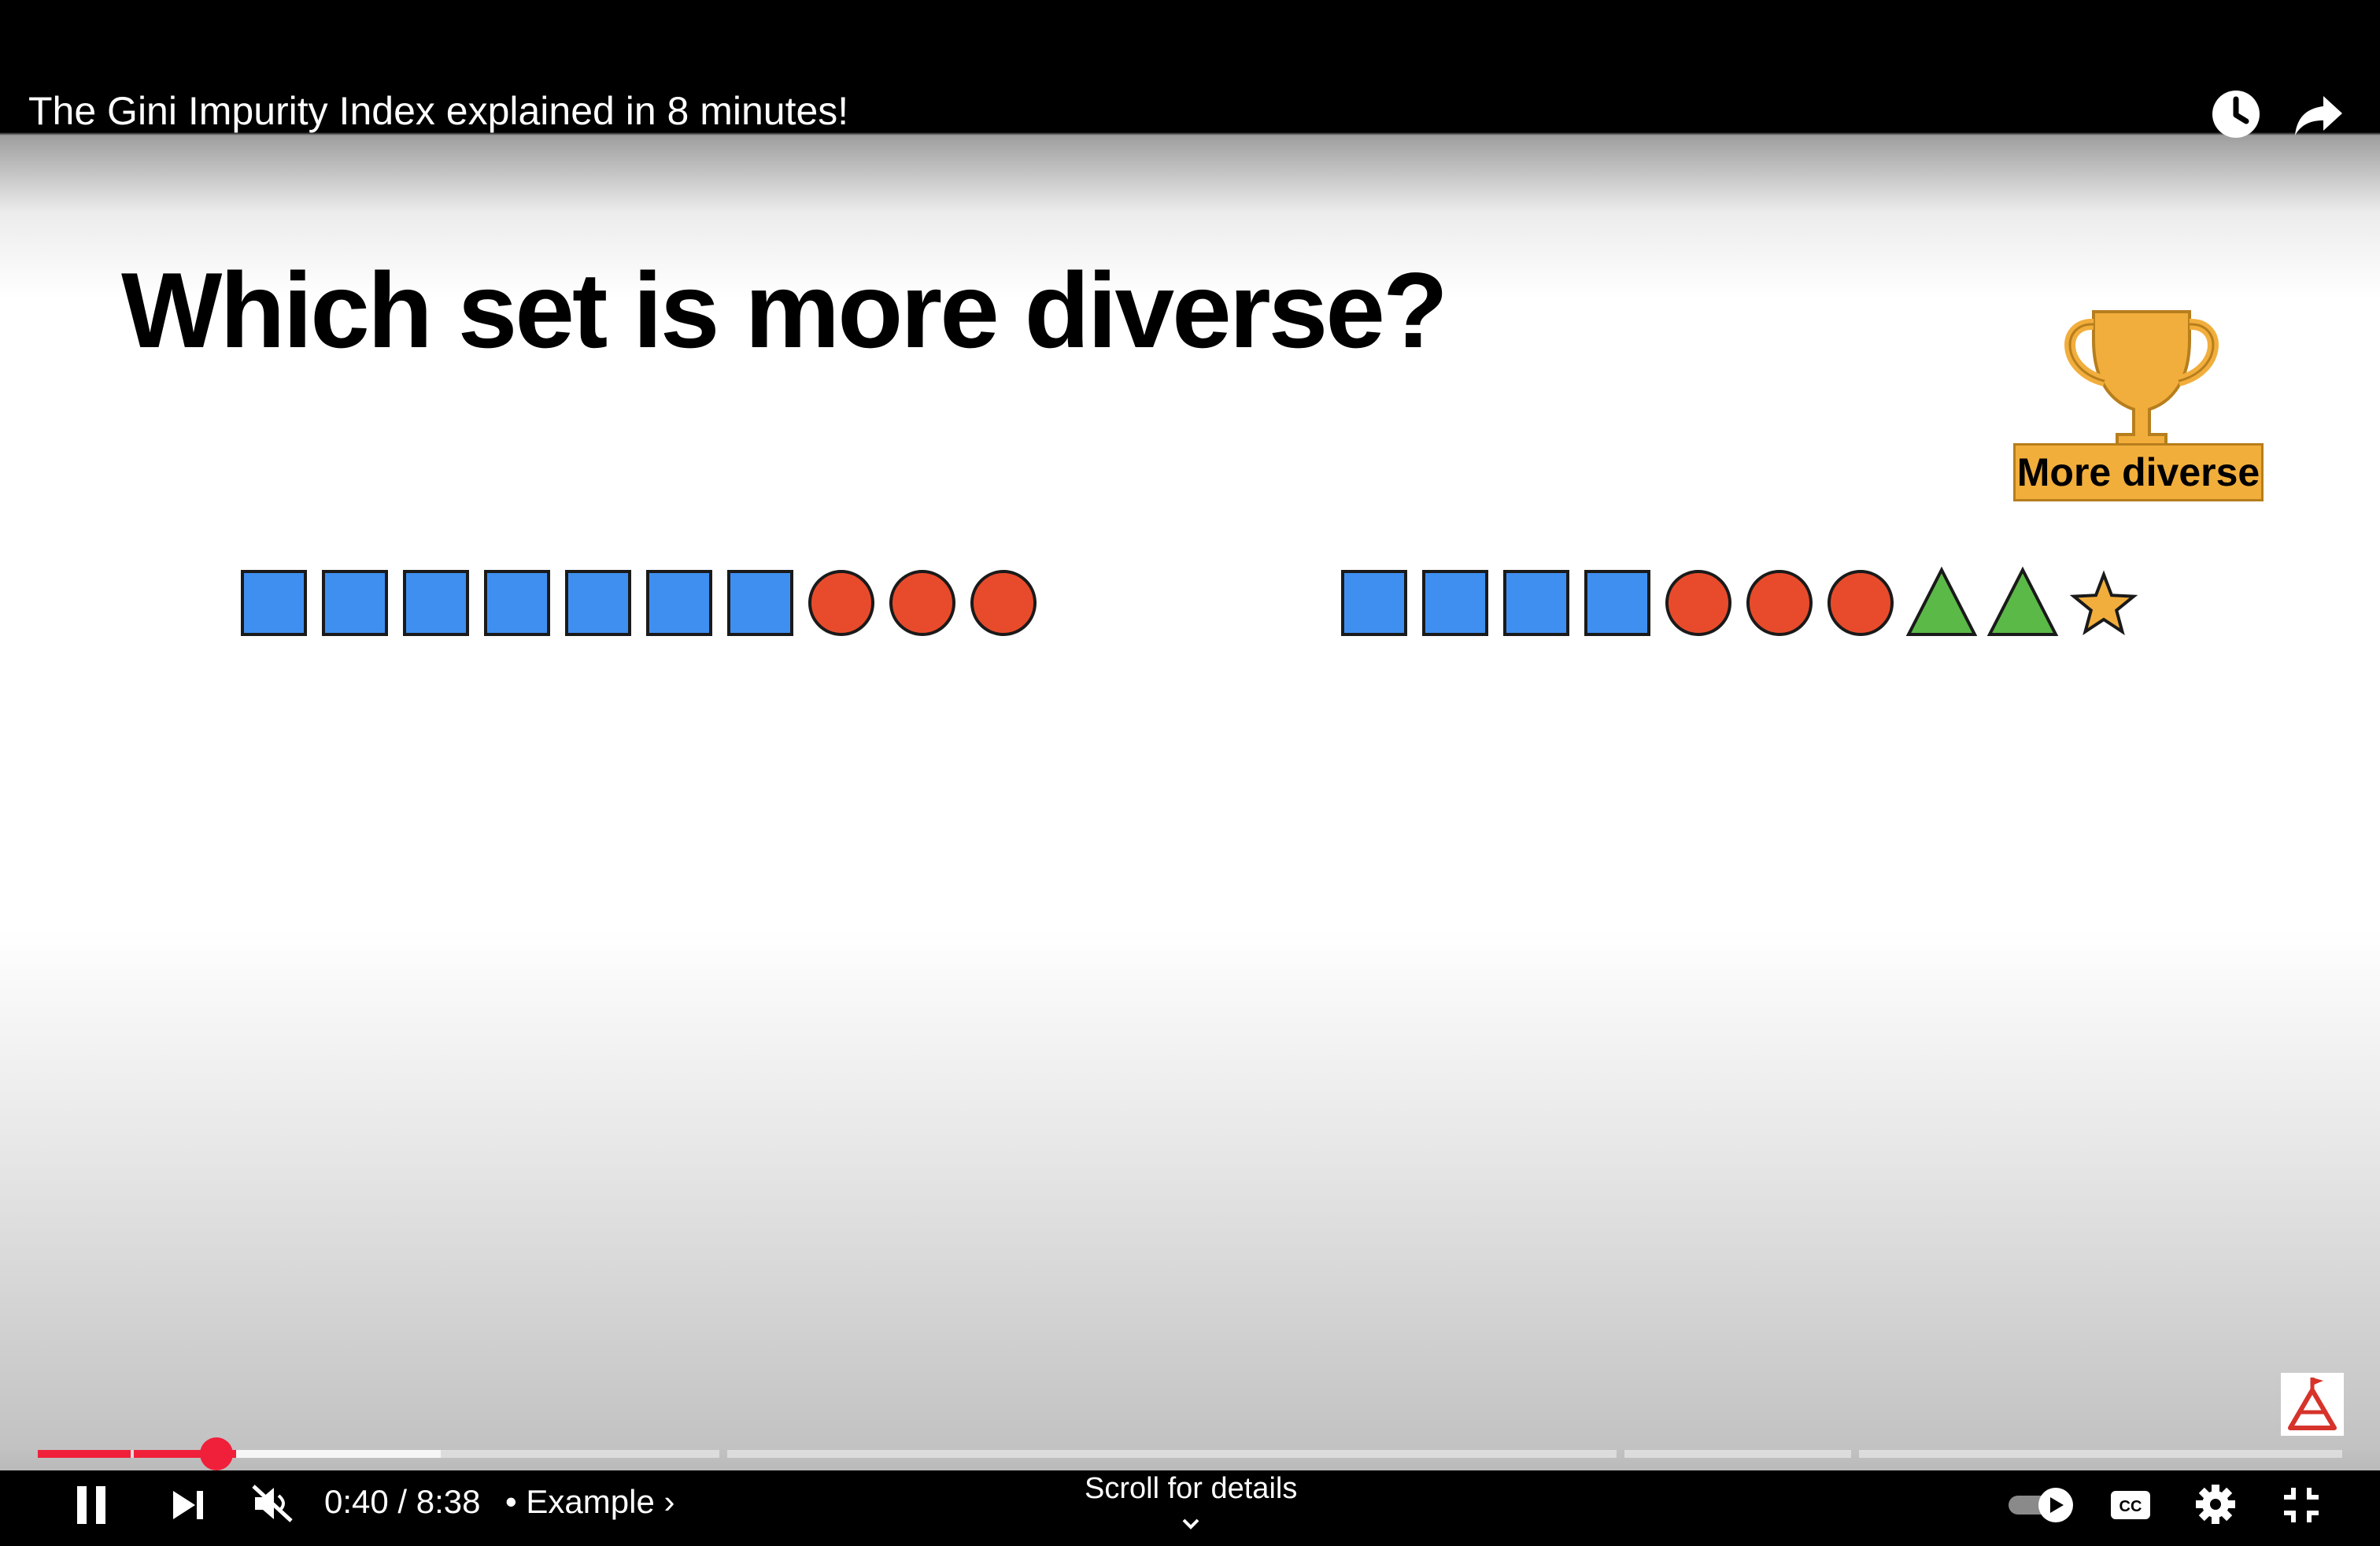 The height and width of the screenshot is (1546, 2380). Describe the element at coordinates (2236, 114) in the screenshot. I see `watch-later-icon` at that location.